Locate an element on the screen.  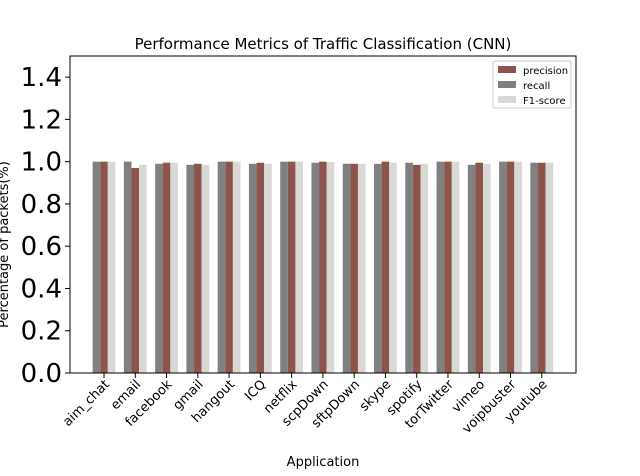
bar-f1-score-aim-chat is located at coordinates (111, 267).